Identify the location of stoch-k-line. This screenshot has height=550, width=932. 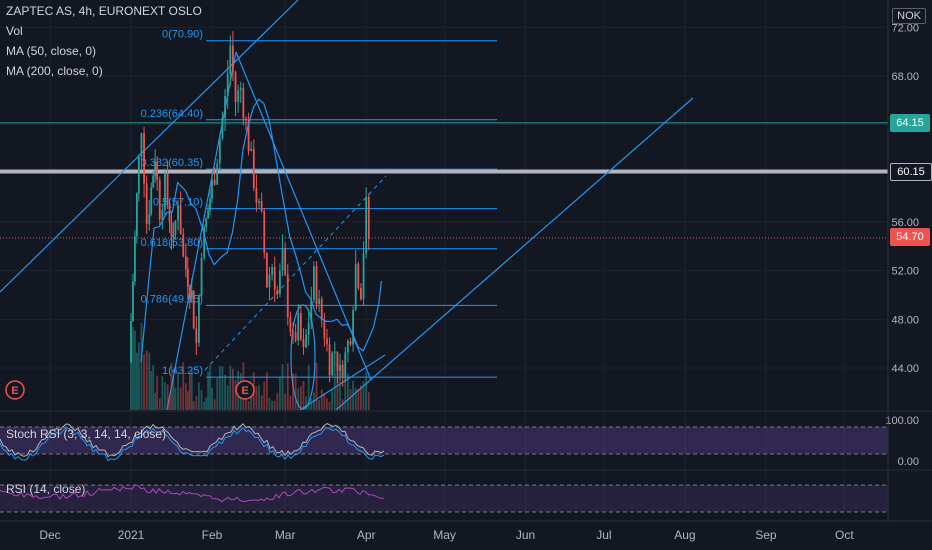
(192, 440).